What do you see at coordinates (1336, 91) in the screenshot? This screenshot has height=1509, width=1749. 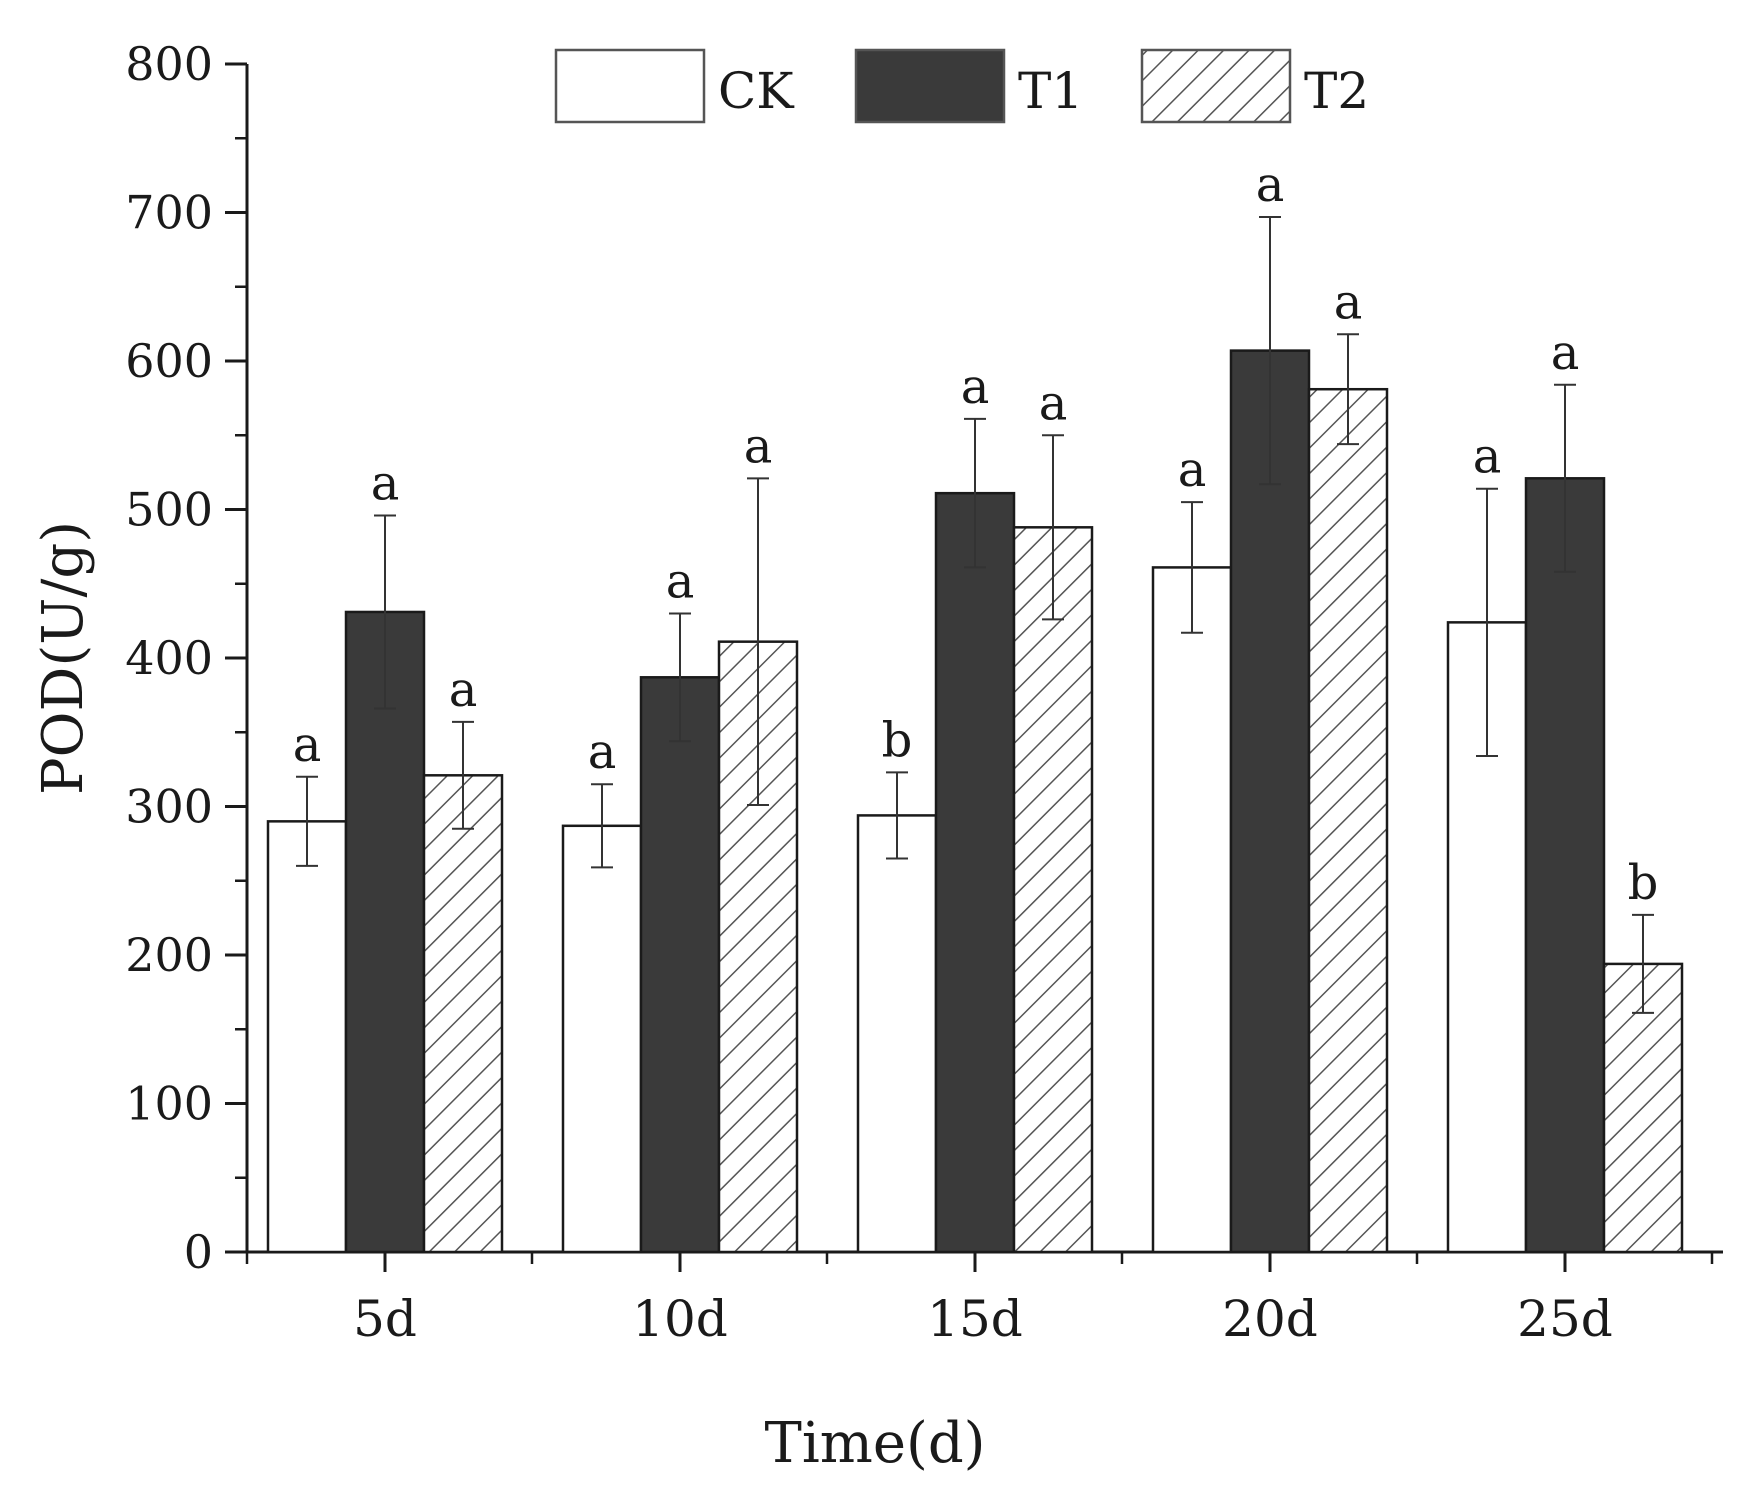 I see `legend-label-t2: T2` at bounding box center [1336, 91].